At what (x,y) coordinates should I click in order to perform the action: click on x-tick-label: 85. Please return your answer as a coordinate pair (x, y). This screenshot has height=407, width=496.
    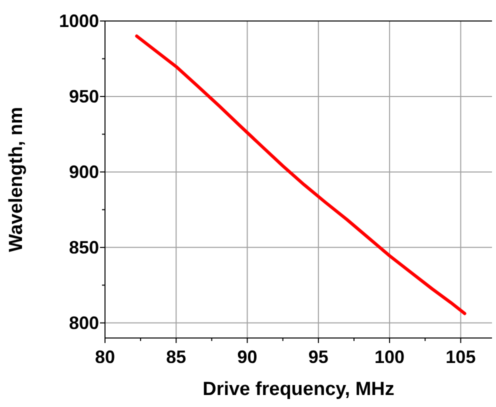
    Looking at the image, I should click on (176, 357).